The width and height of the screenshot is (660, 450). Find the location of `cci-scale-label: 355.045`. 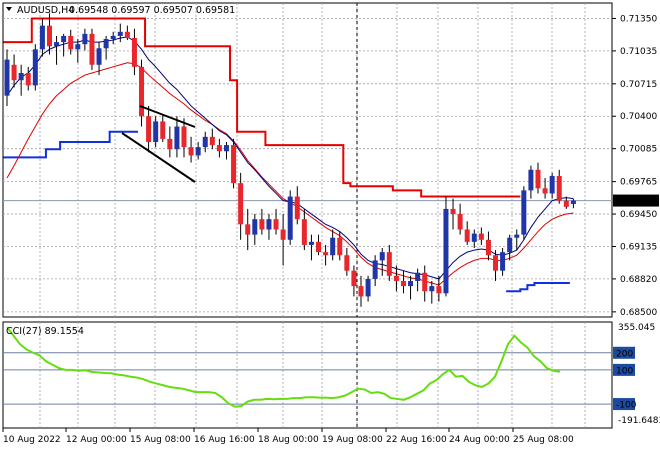

cci-scale-label: 355.045 is located at coordinates (636, 328).